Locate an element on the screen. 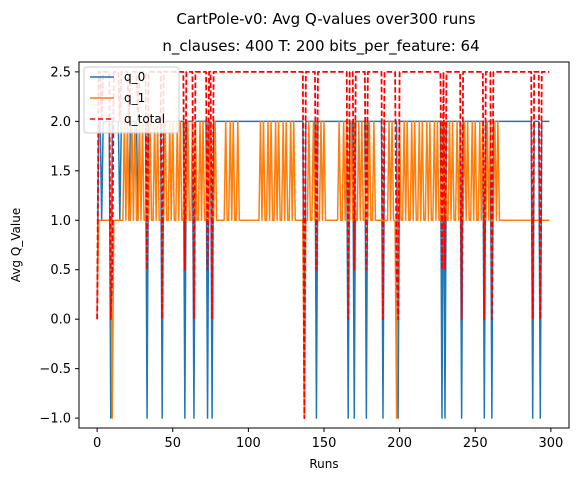  legend-label-q1: q_1 is located at coordinates (134, 98).